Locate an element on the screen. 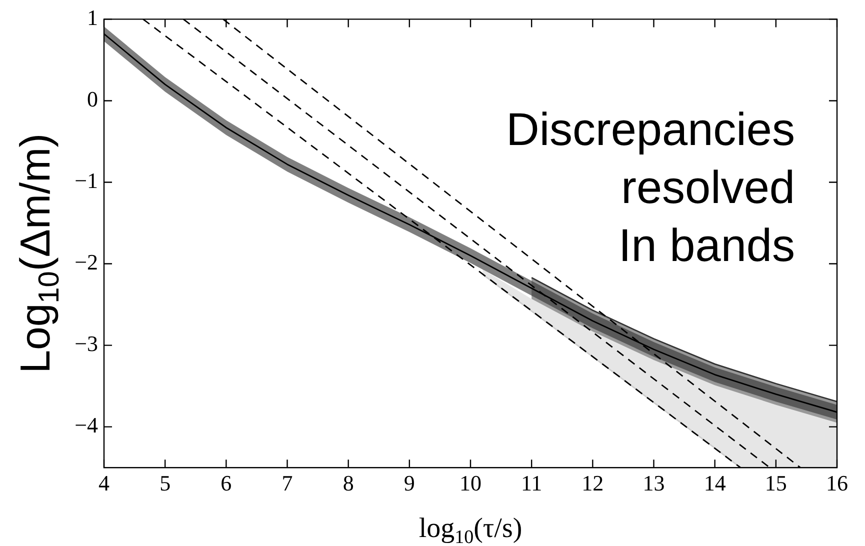  y-tick-label: −3 is located at coordinates (86, 343).